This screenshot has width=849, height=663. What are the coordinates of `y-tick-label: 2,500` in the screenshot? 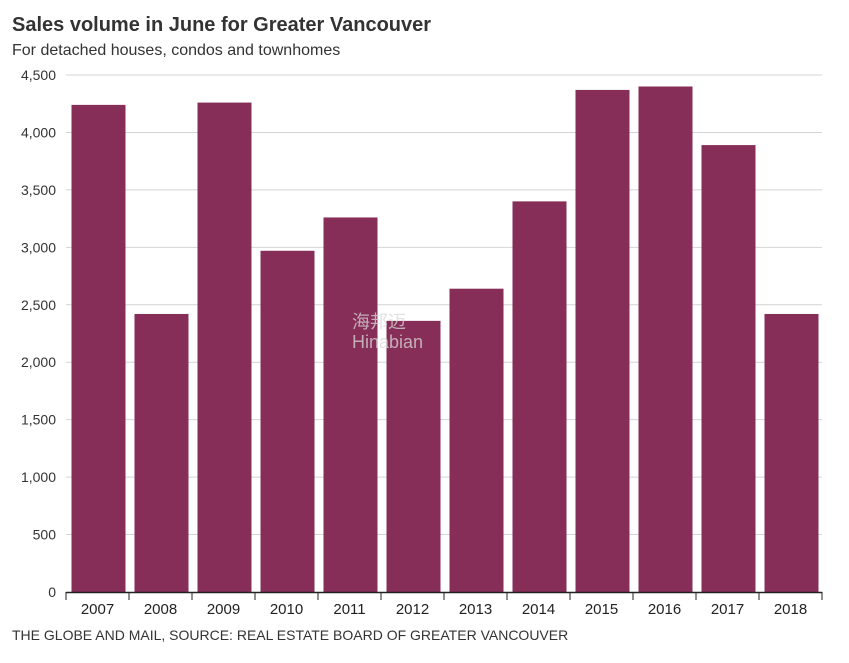 It's located at (38, 305).